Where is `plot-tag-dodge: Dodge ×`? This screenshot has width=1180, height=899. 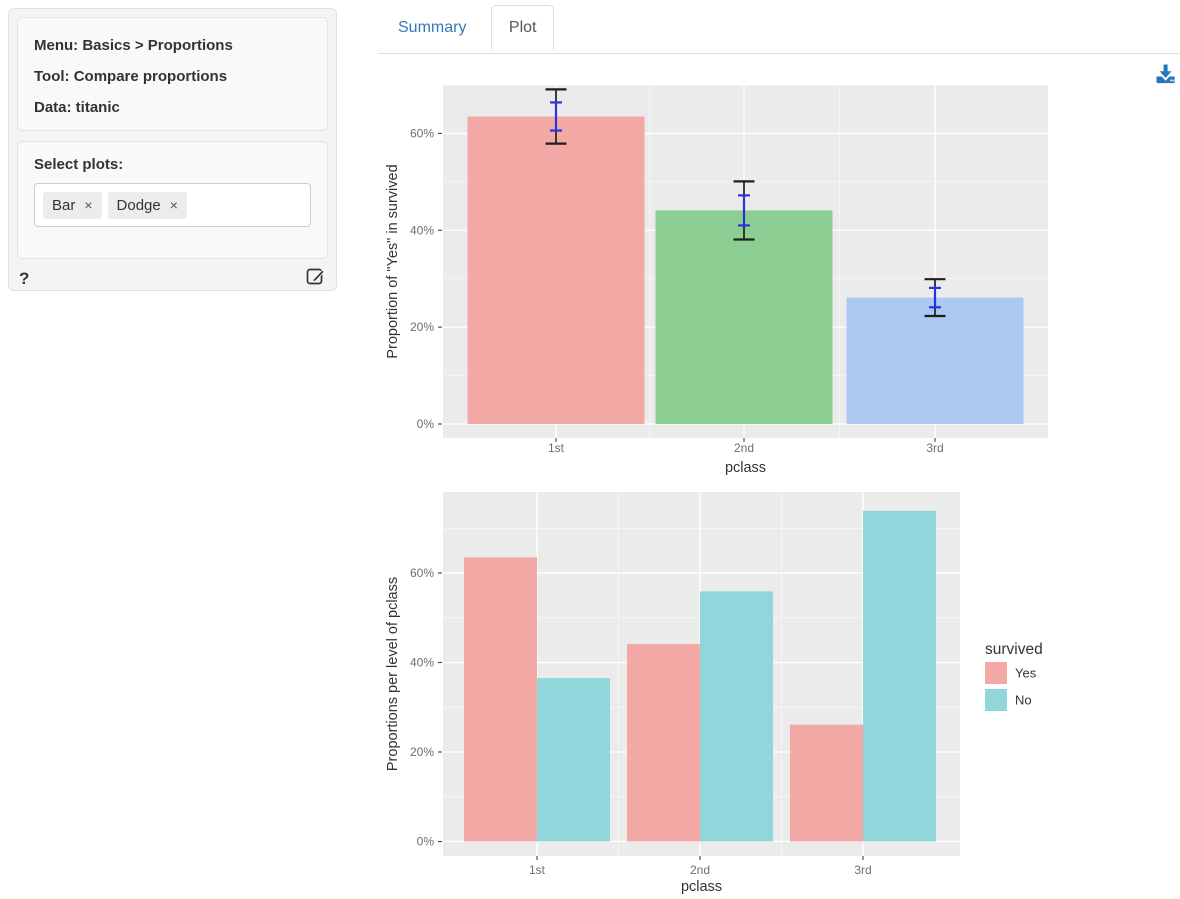
plot-tag-dodge: Dodge × is located at coordinates (147, 205).